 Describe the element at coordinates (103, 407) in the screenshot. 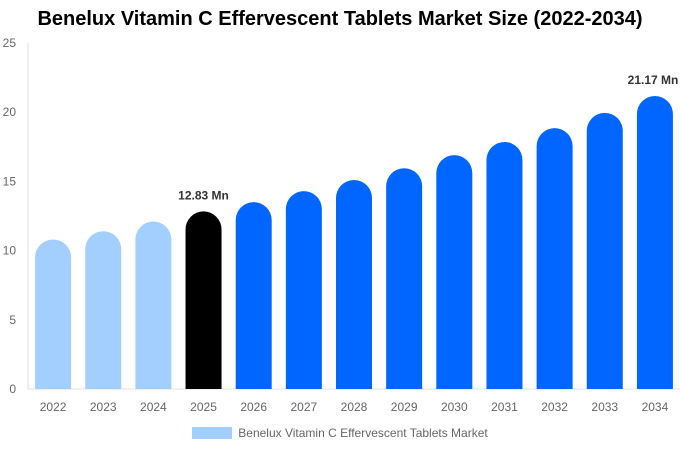

I see `x-tick-label: 2023` at that location.